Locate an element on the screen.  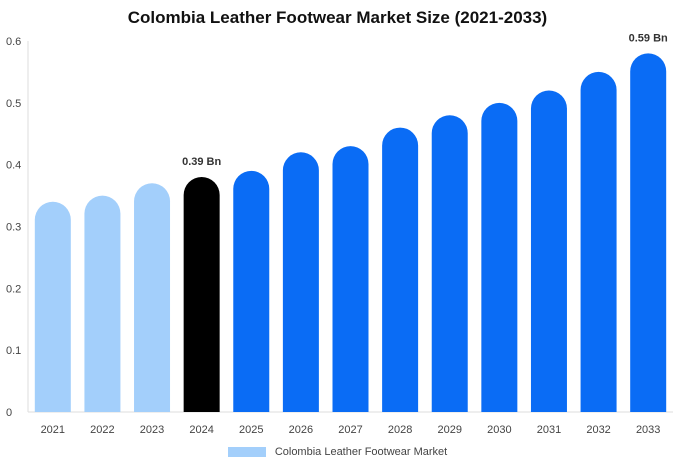
data-label-2024: 0.39 Bn is located at coordinates (201, 162).